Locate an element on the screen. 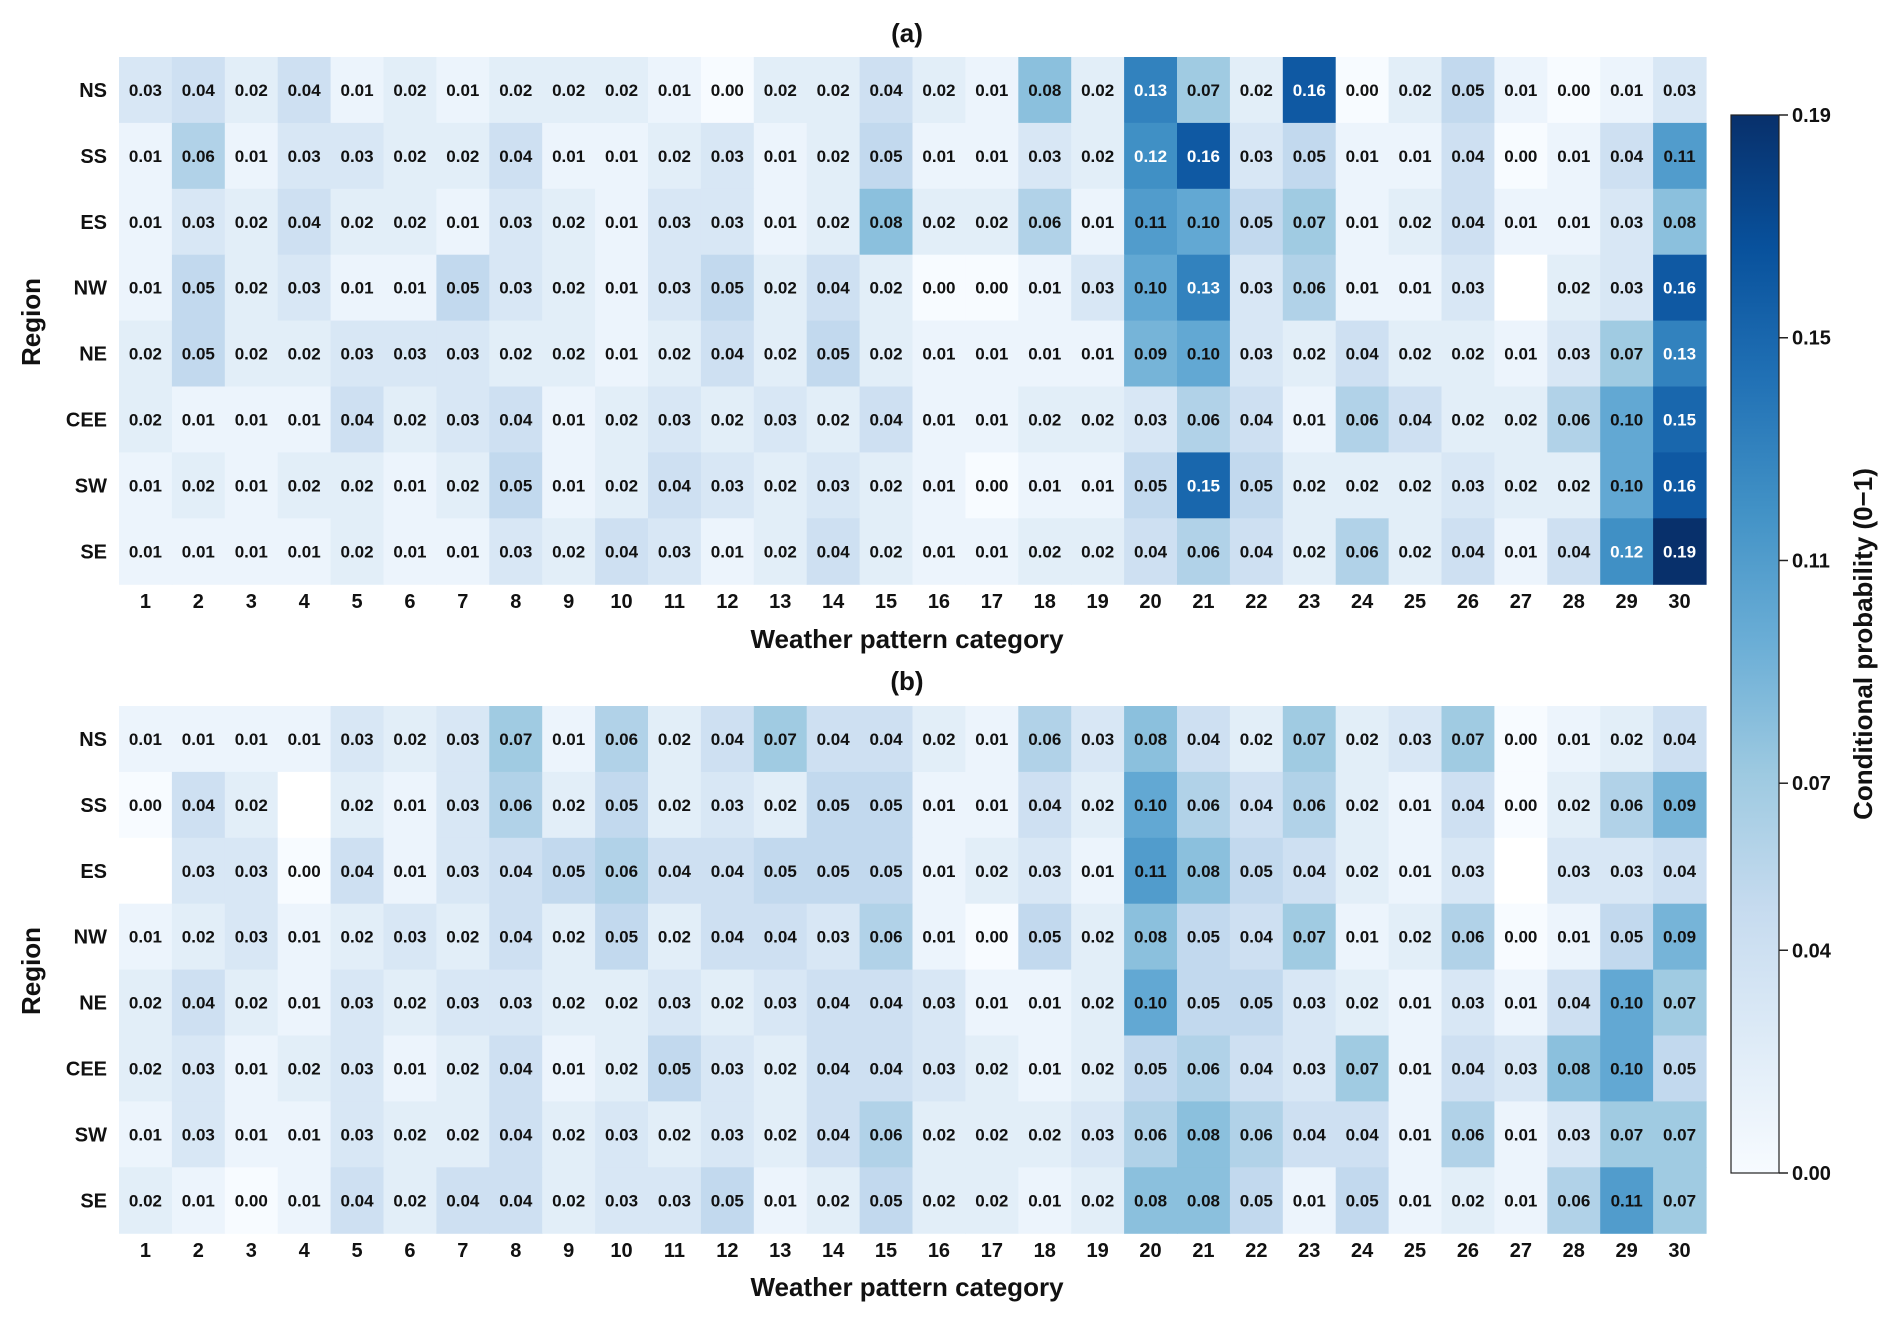  heatmap-cell-value: 0.07 is located at coordinates (1626, 1134).